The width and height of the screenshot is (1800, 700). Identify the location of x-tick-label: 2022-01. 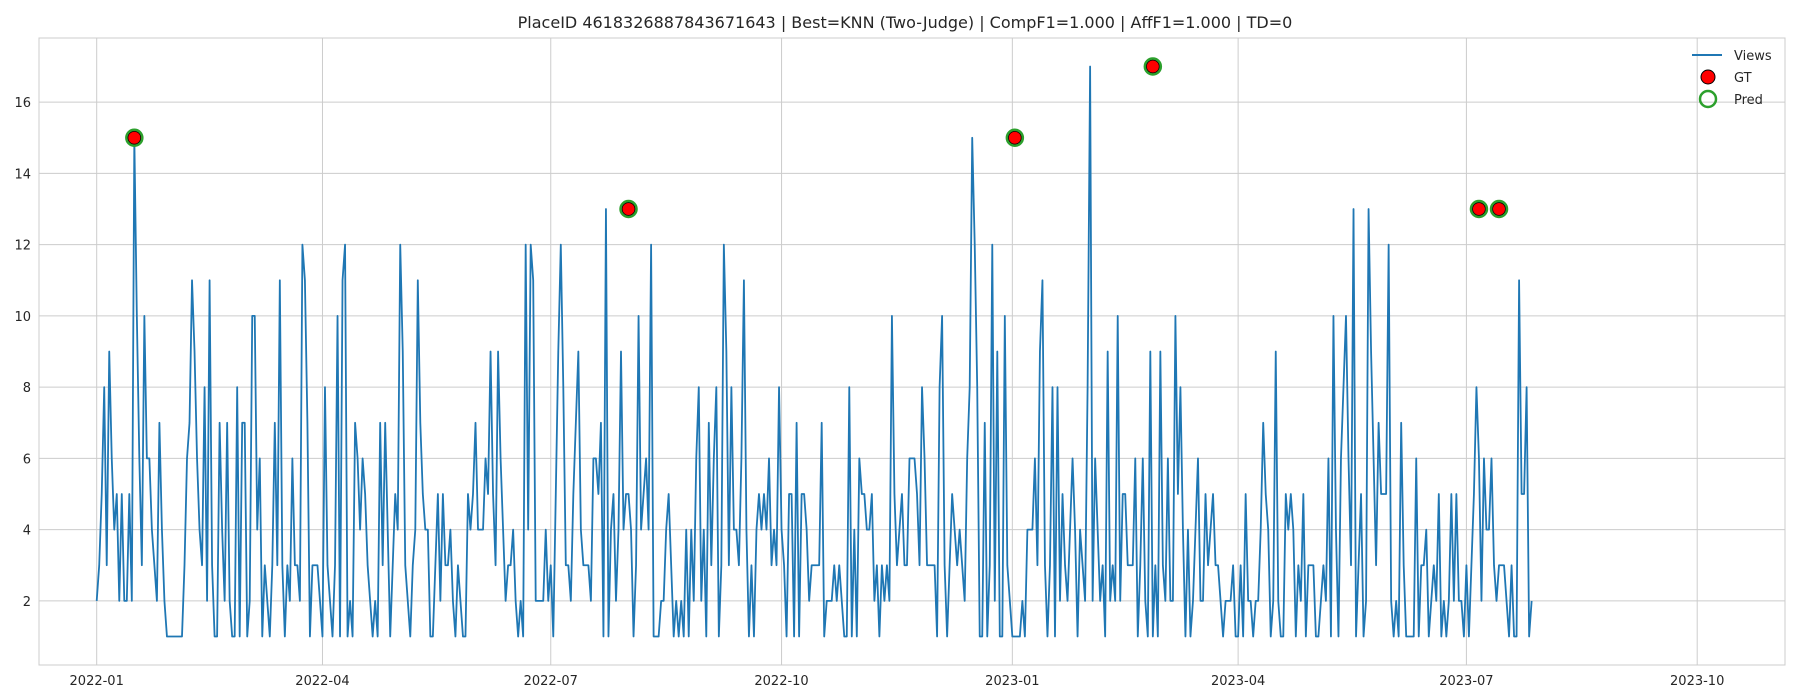
(97, 681).